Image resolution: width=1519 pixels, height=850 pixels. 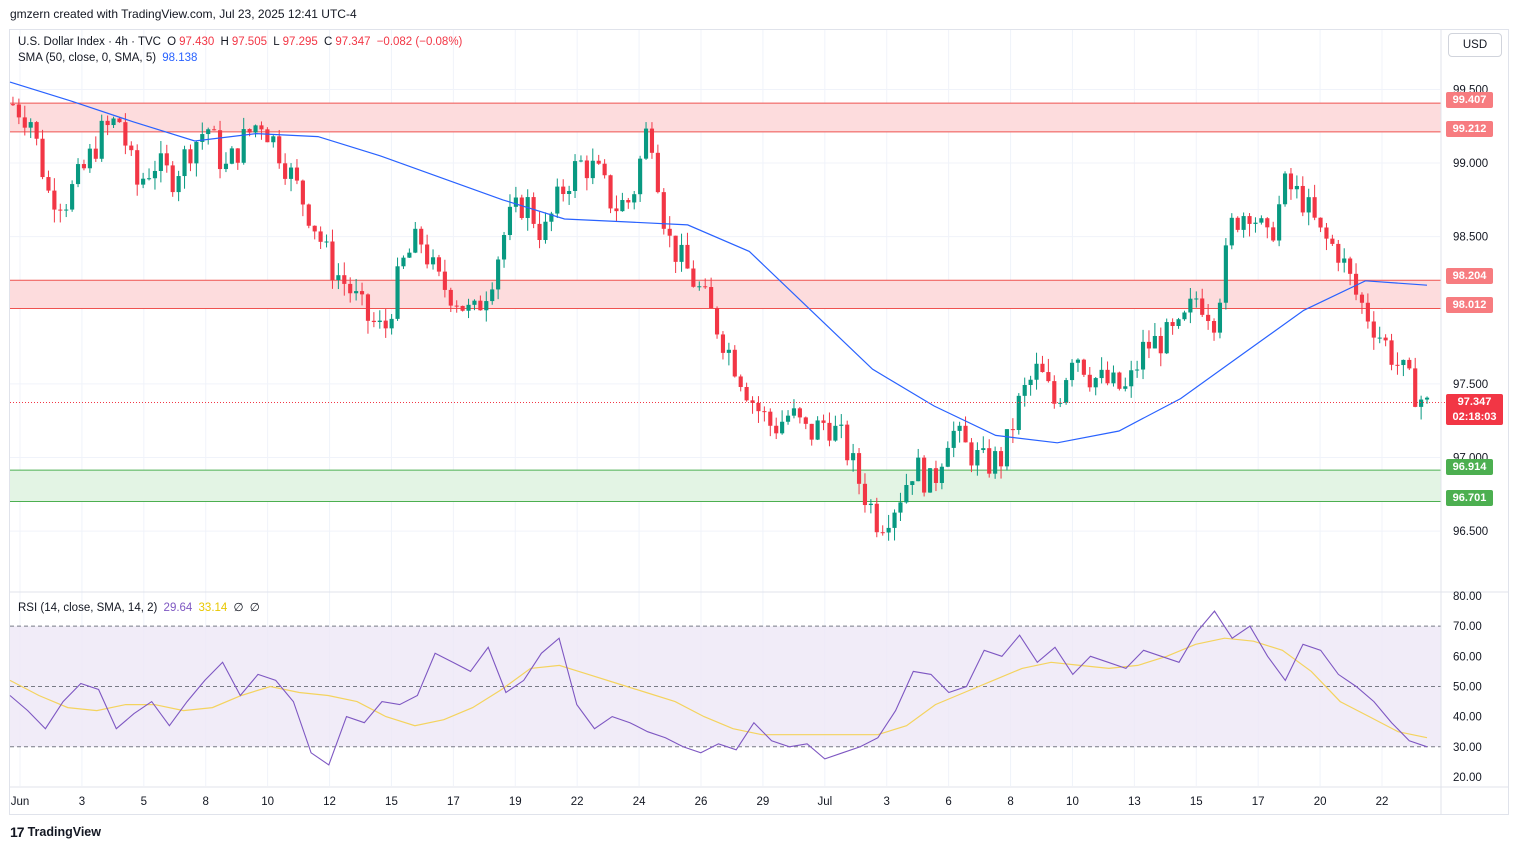 What do you see at coordinates (1475, 45) in the screenshot?
I see `currency-button: USD` at bounding box center [1475, 45].